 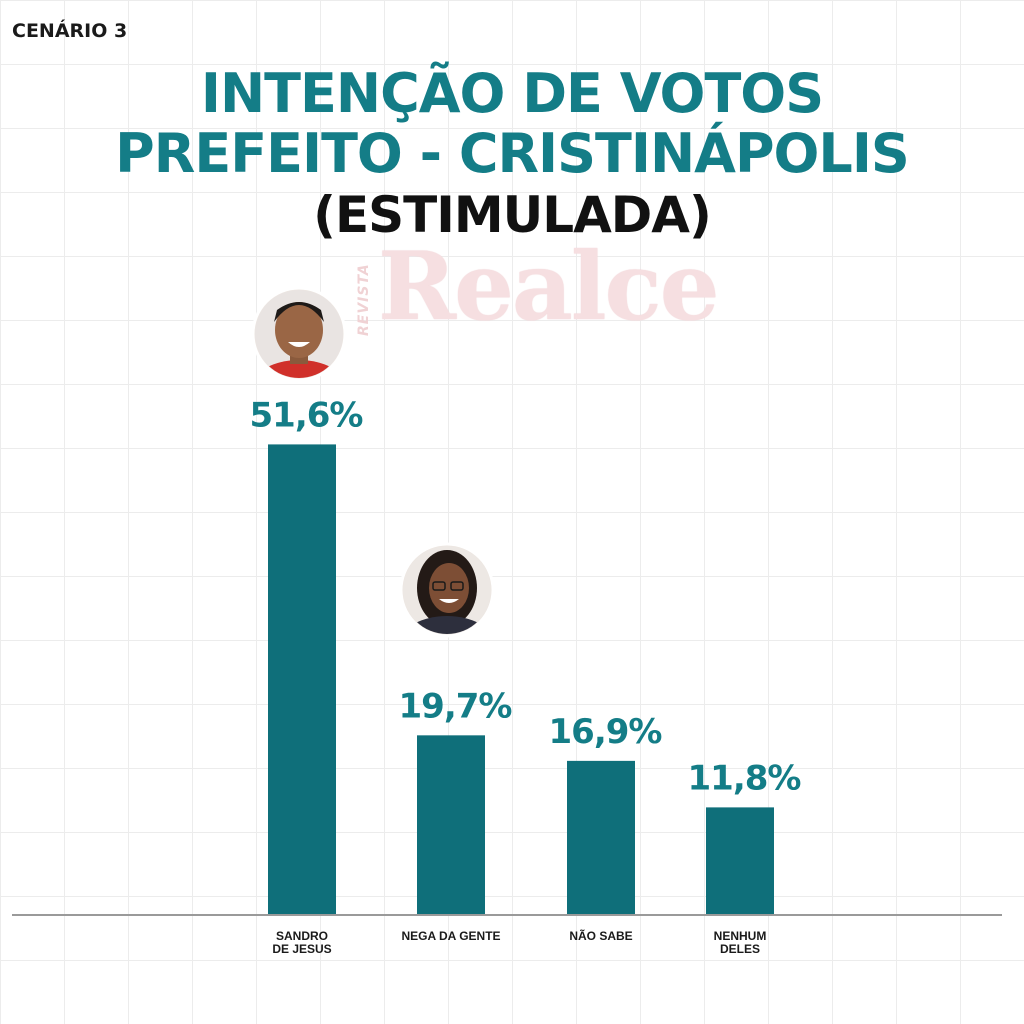 What do you see at coordinates (512, 93) in the screenshot?
I see `chart-title-line1: INTENÇÃO DE VOTOS` at bounding box center [512, 93].